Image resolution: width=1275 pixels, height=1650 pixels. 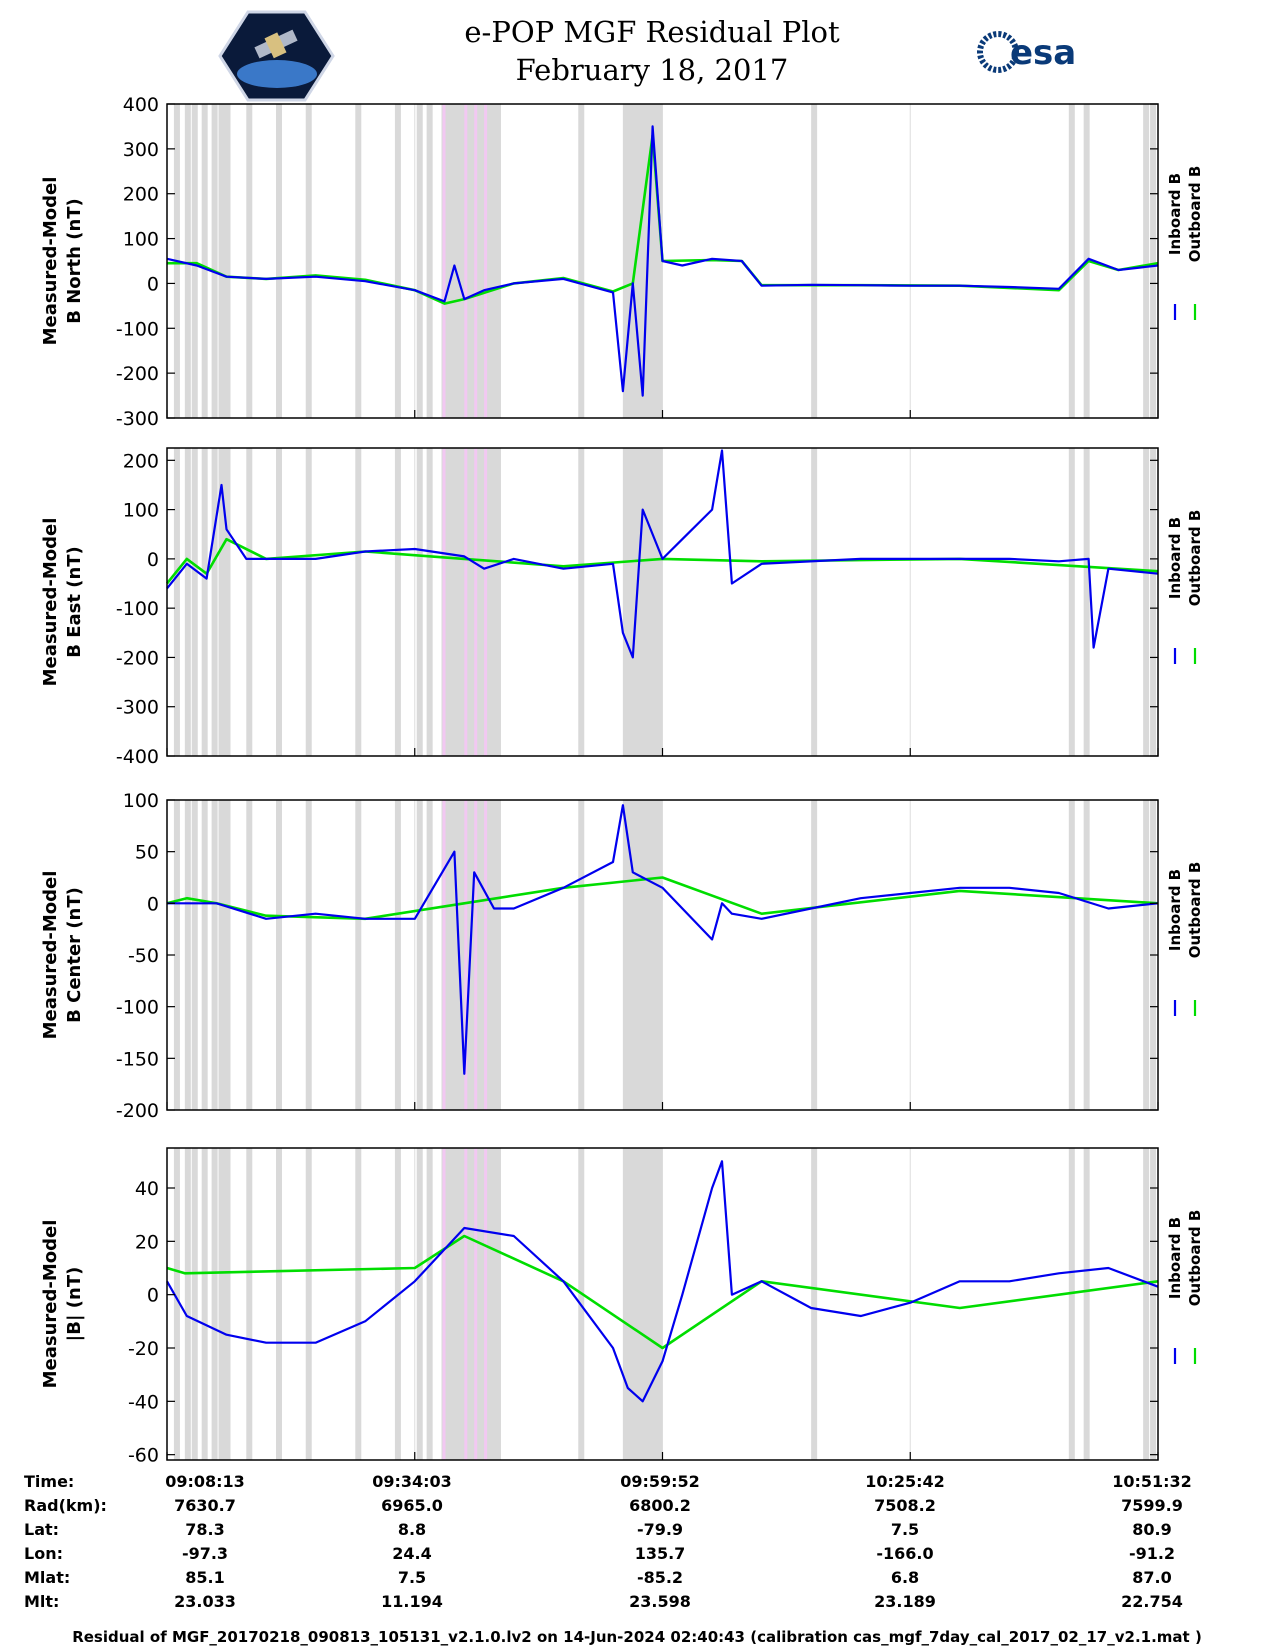 I want to click on y-axis-label: B Center (nT), so click(x=74, y=955).